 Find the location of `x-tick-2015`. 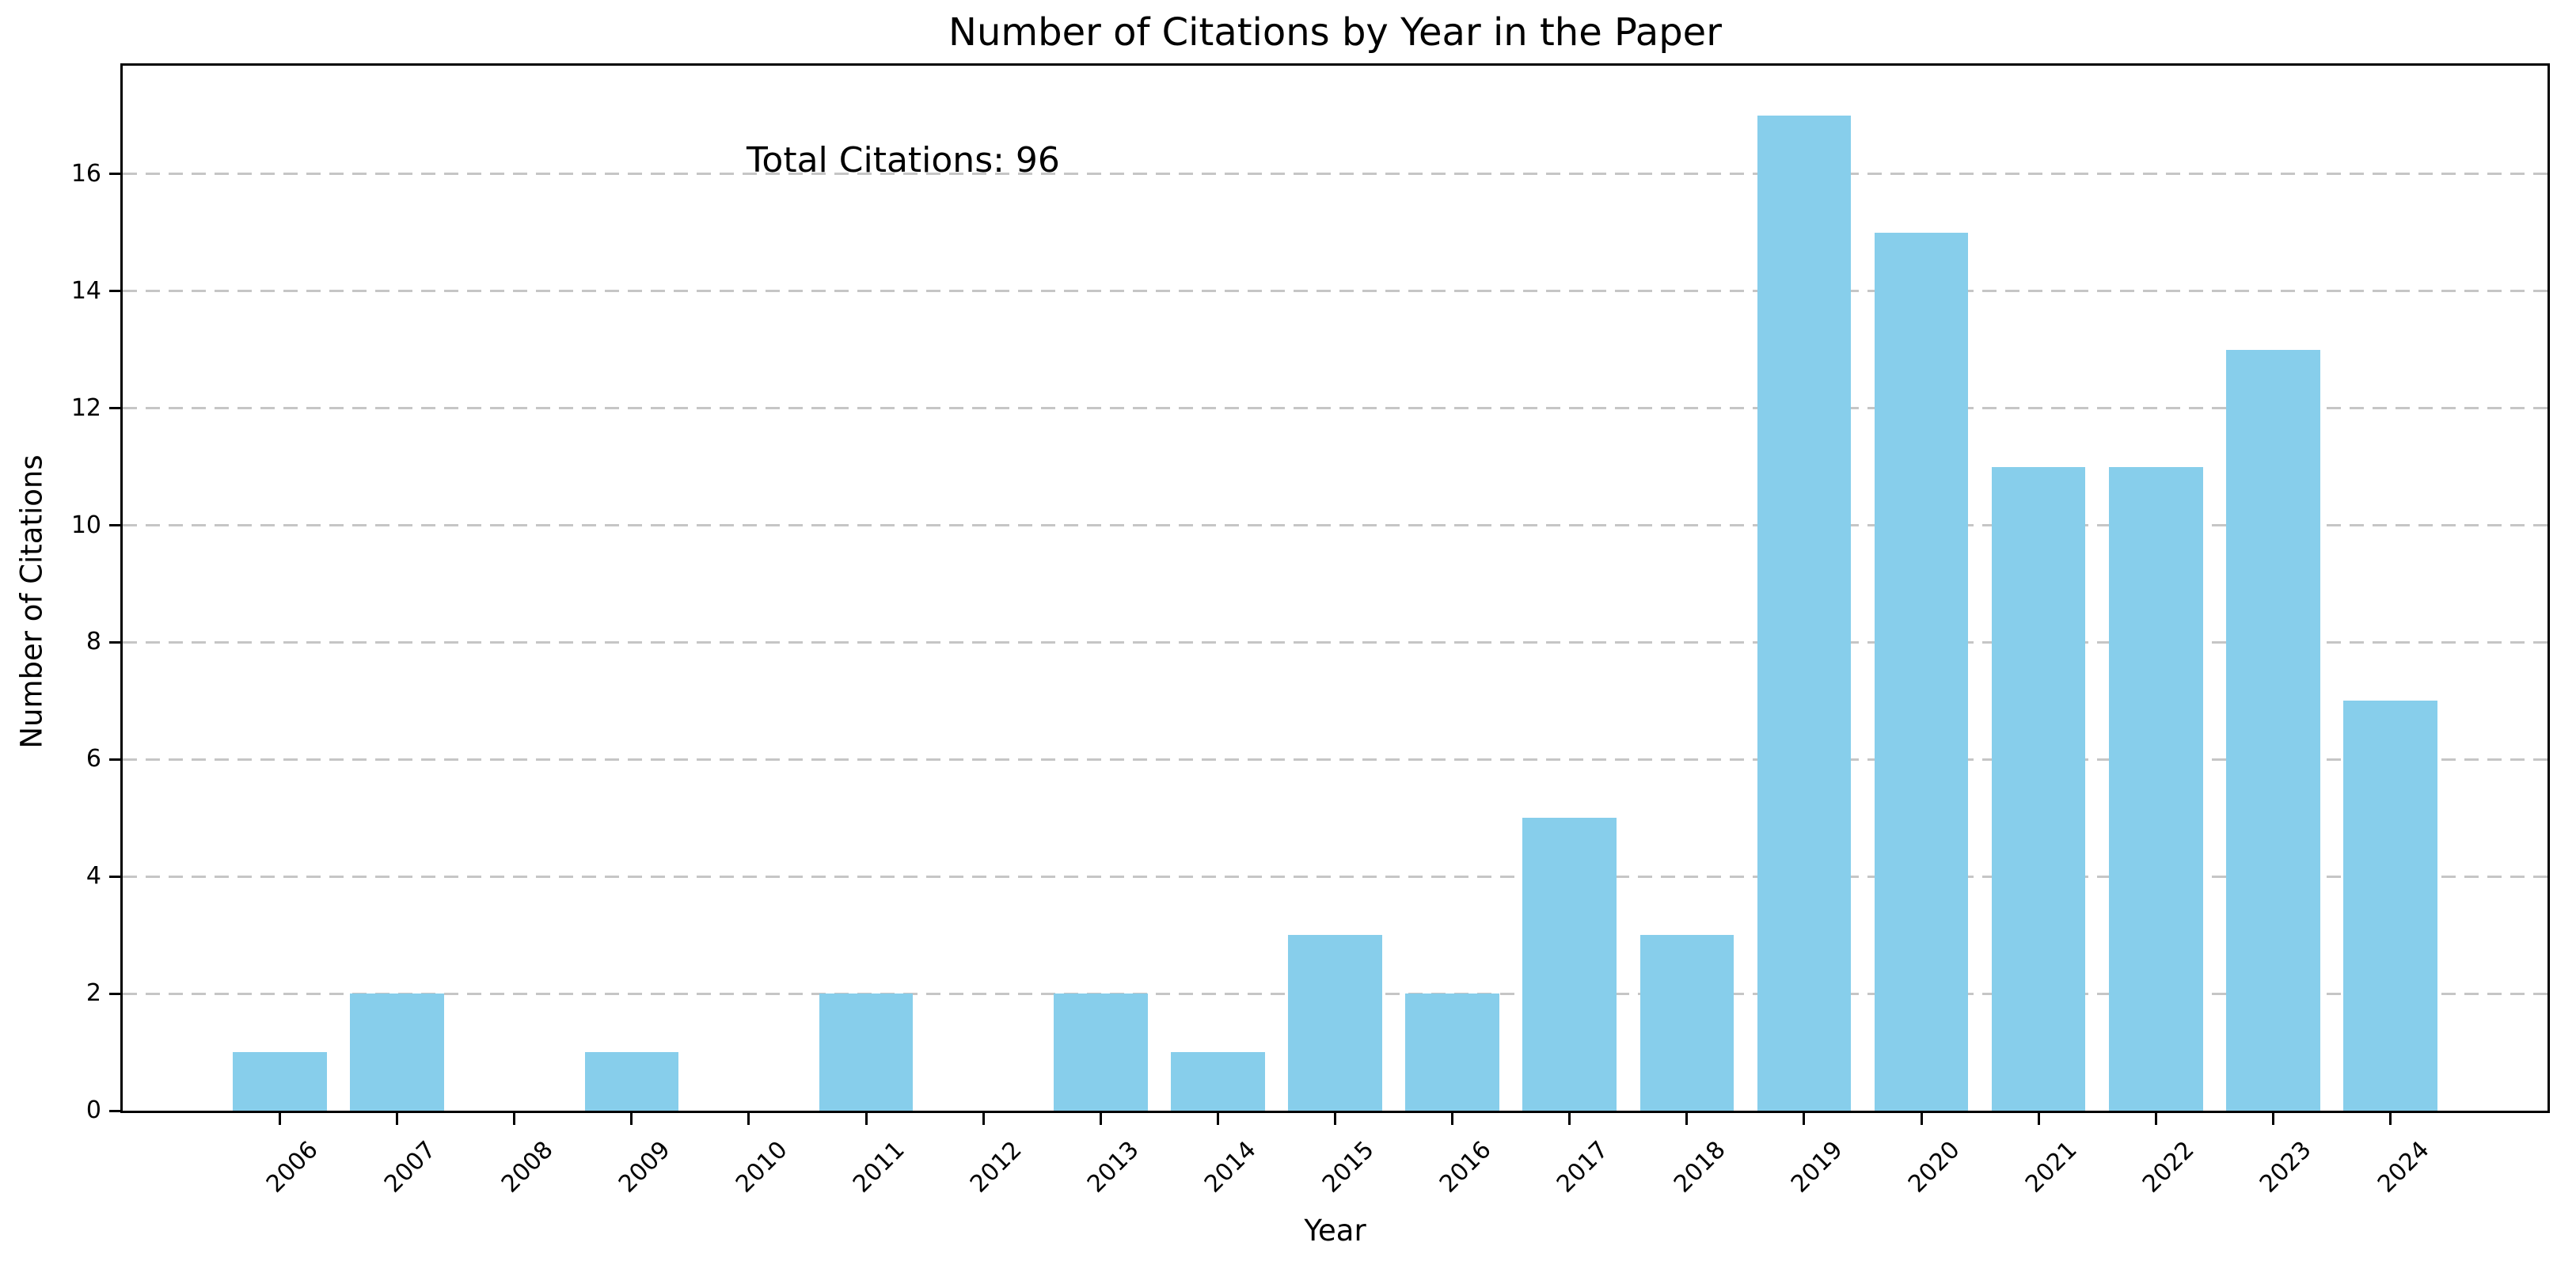

x-tick-2015 is located at coordinates (1335, 1119).